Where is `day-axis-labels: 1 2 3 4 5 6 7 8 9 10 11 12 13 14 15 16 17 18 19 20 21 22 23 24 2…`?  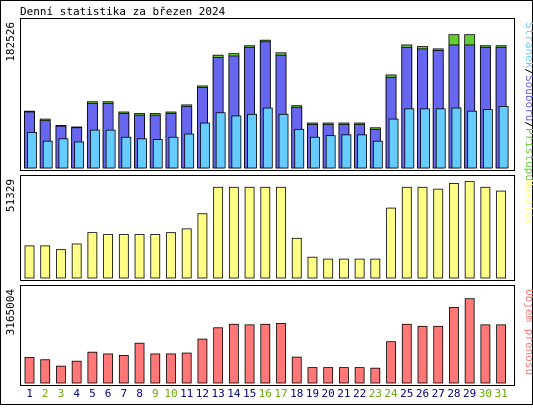 day-axis-labels: 1 2 3 4 5 6 7 8 9 10 11 12 13 14 15 16 17 18 19 20 21 22 23 24 2… is located at coordinates (267, 393).